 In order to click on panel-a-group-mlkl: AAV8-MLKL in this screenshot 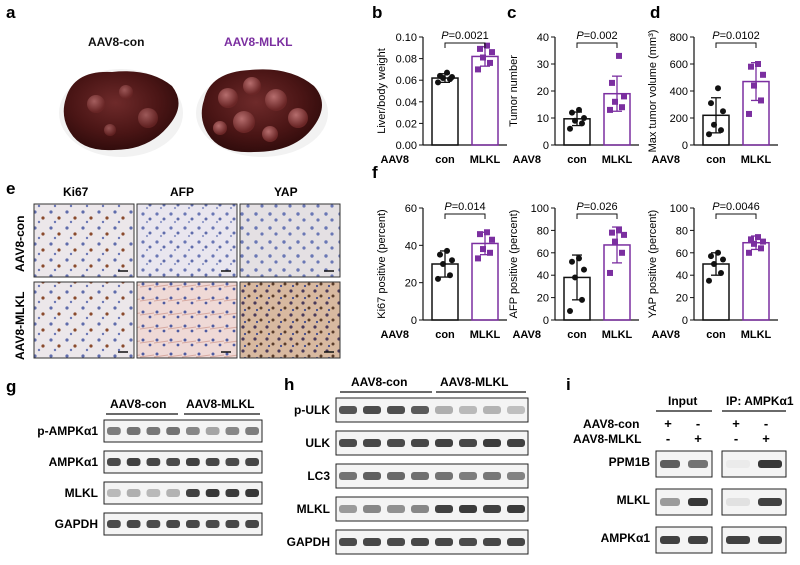, I will do `click(258, 42)`.